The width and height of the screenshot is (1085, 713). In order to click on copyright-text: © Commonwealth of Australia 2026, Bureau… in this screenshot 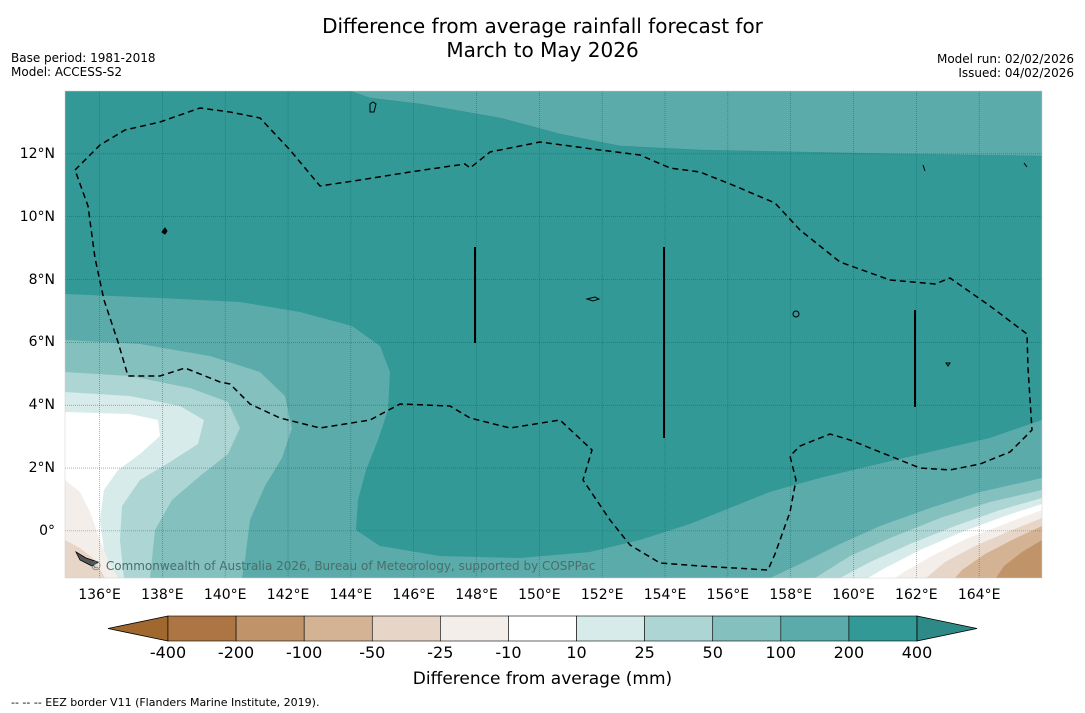, I will do `click(342, 566)`.